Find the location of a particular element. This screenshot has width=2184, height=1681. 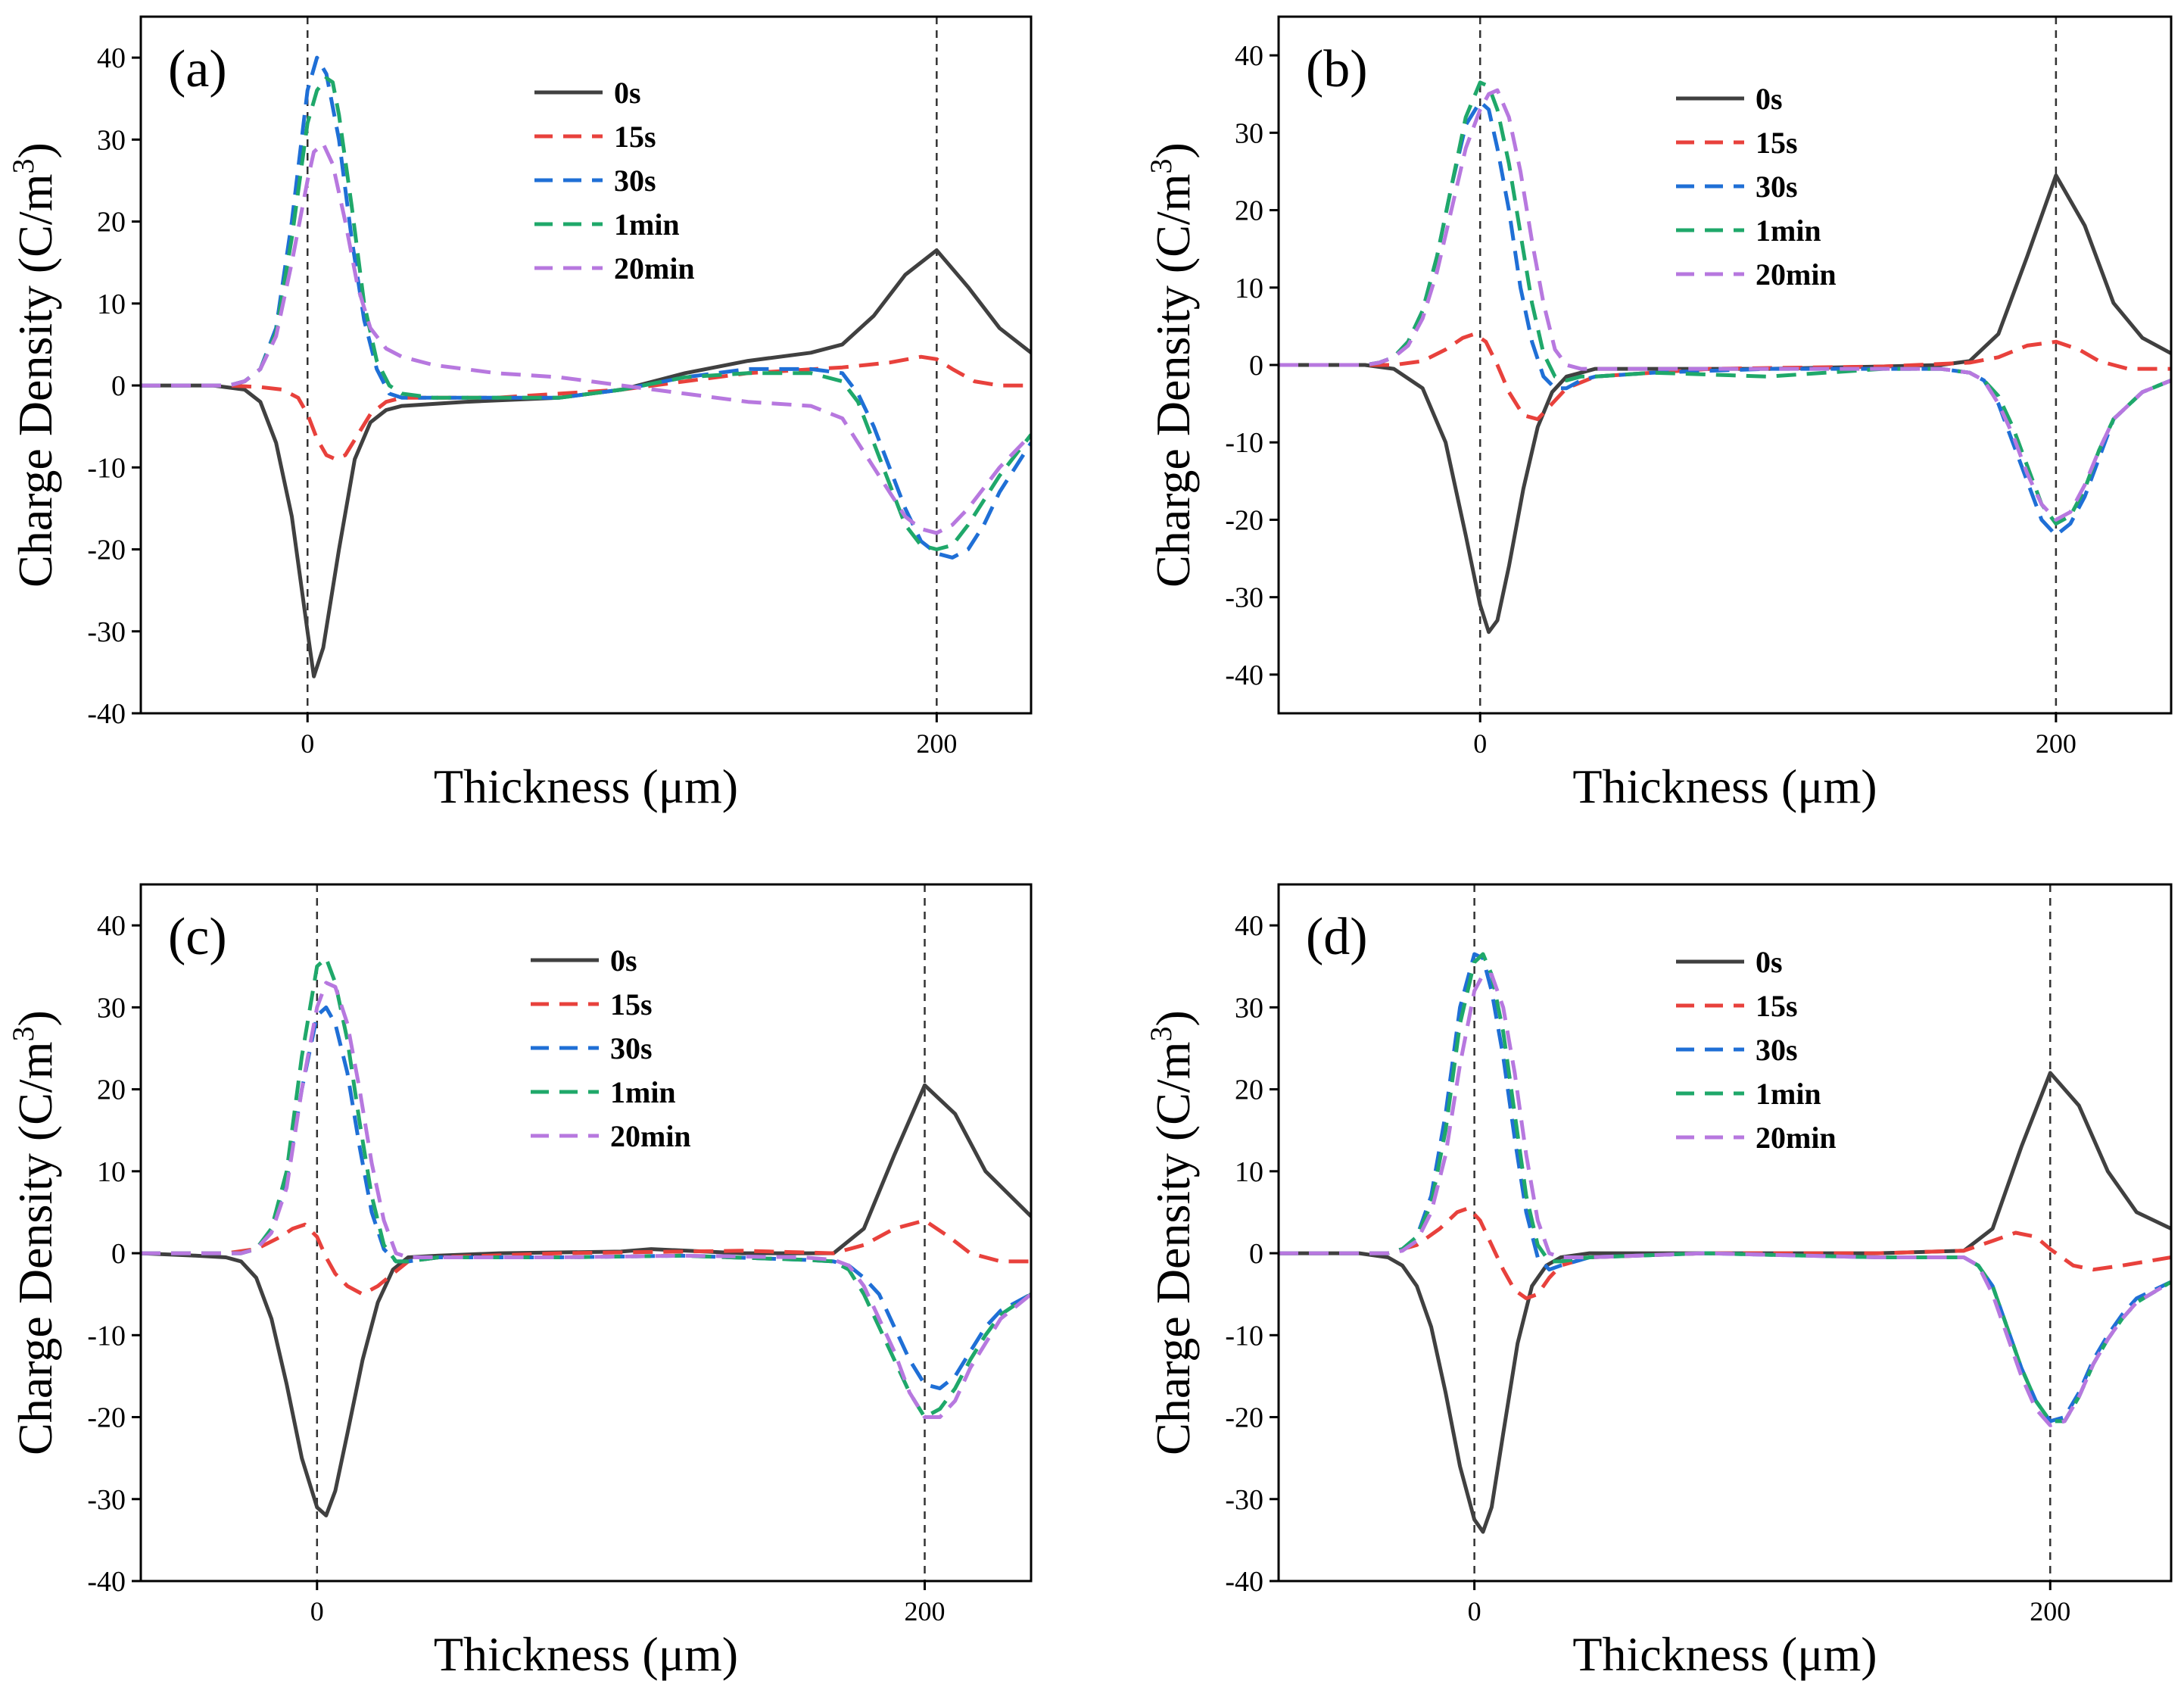

panel-label: (d) is located at coordinates (1337, 937).